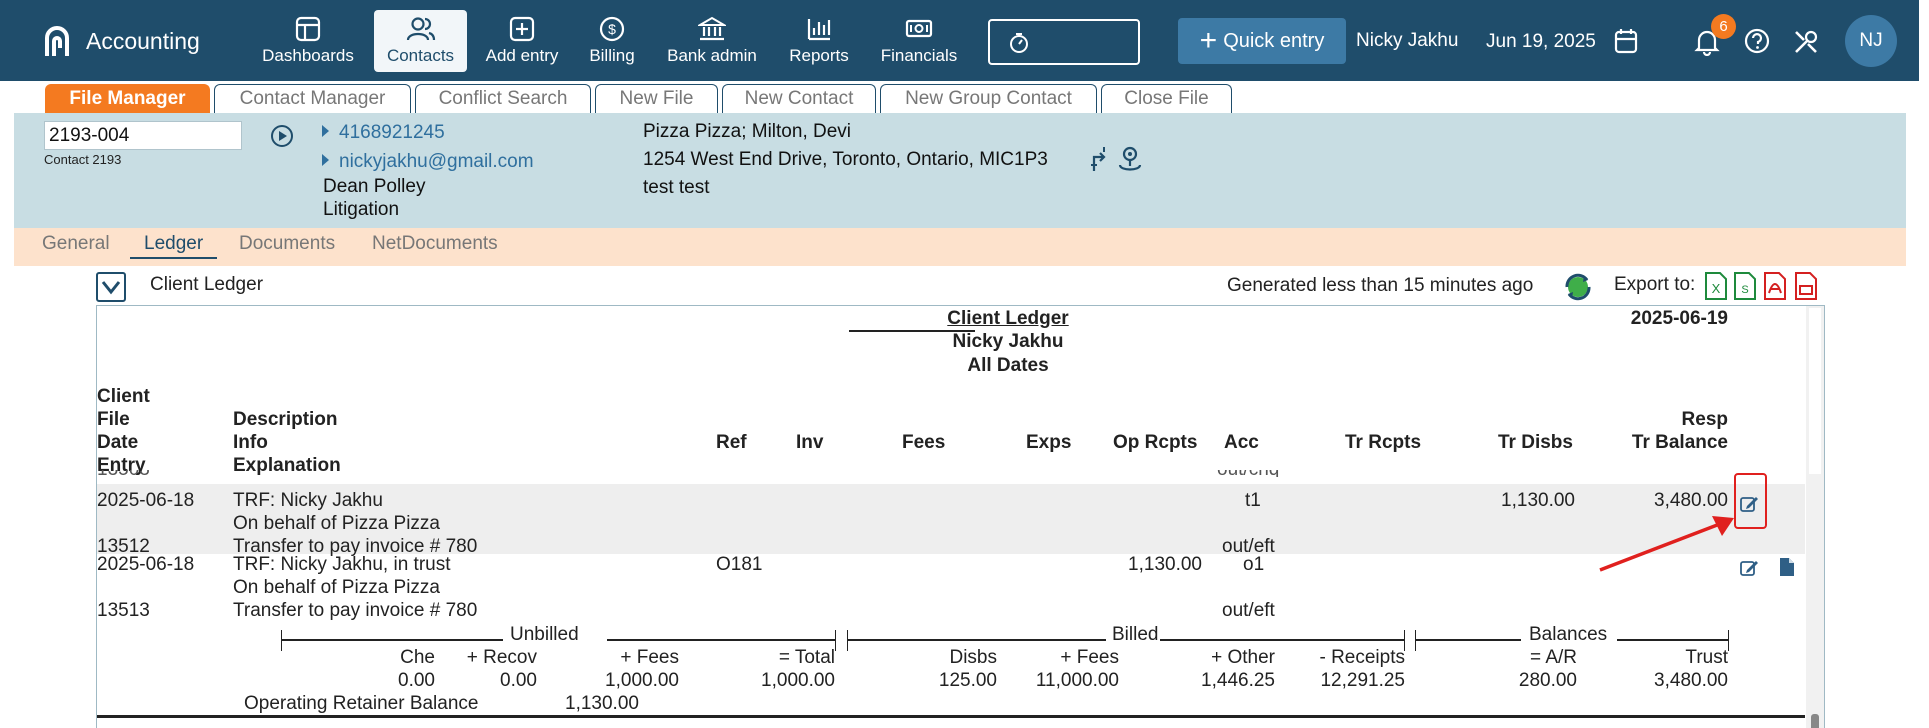 The image size is (1929, 728). I want to click on phone-link: 4168921245, so click(383, 133).